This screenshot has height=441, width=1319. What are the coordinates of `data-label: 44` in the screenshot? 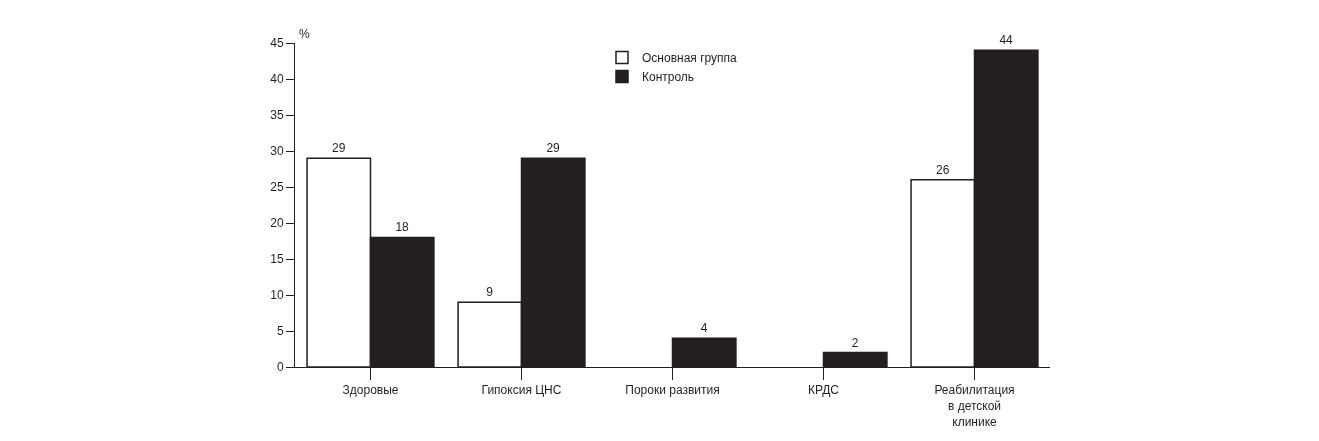 It's located at (1006, 40).